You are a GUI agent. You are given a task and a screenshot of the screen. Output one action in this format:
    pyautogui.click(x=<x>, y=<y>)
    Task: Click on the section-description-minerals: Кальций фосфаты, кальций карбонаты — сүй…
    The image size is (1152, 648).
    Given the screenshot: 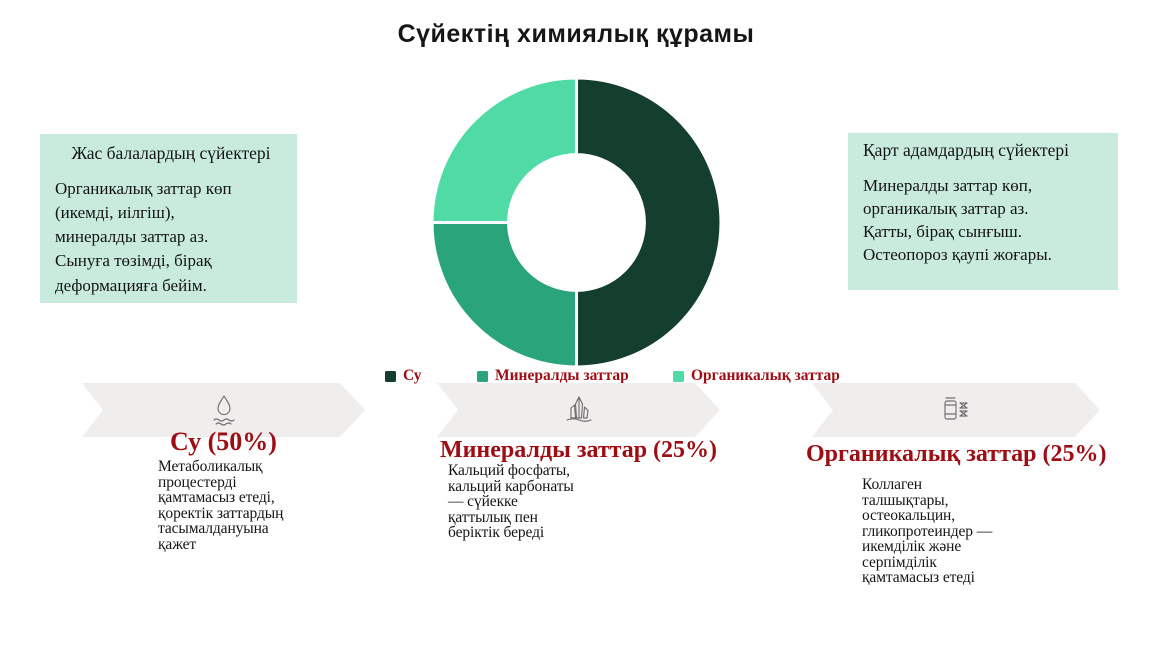 What is the action you would take?
    pyautogui.click(x=511, y=501)
    